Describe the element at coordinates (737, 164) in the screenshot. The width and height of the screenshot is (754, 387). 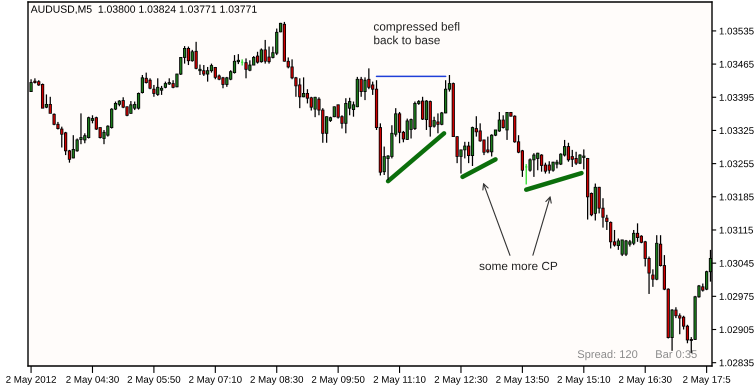
I see `y-tick-label: 1.03255` at that location.